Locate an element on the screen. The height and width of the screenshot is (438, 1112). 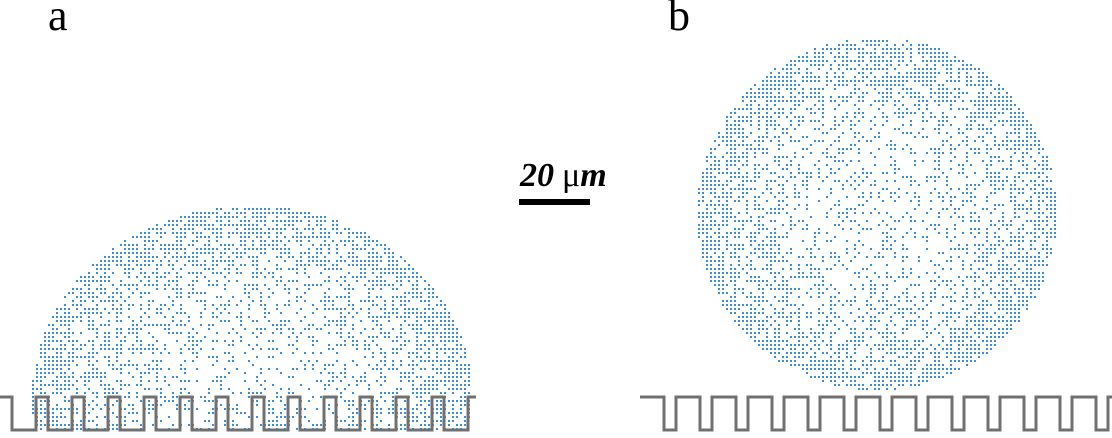
scale-bar-label: 20 μm is located at coordinates (563, 175).